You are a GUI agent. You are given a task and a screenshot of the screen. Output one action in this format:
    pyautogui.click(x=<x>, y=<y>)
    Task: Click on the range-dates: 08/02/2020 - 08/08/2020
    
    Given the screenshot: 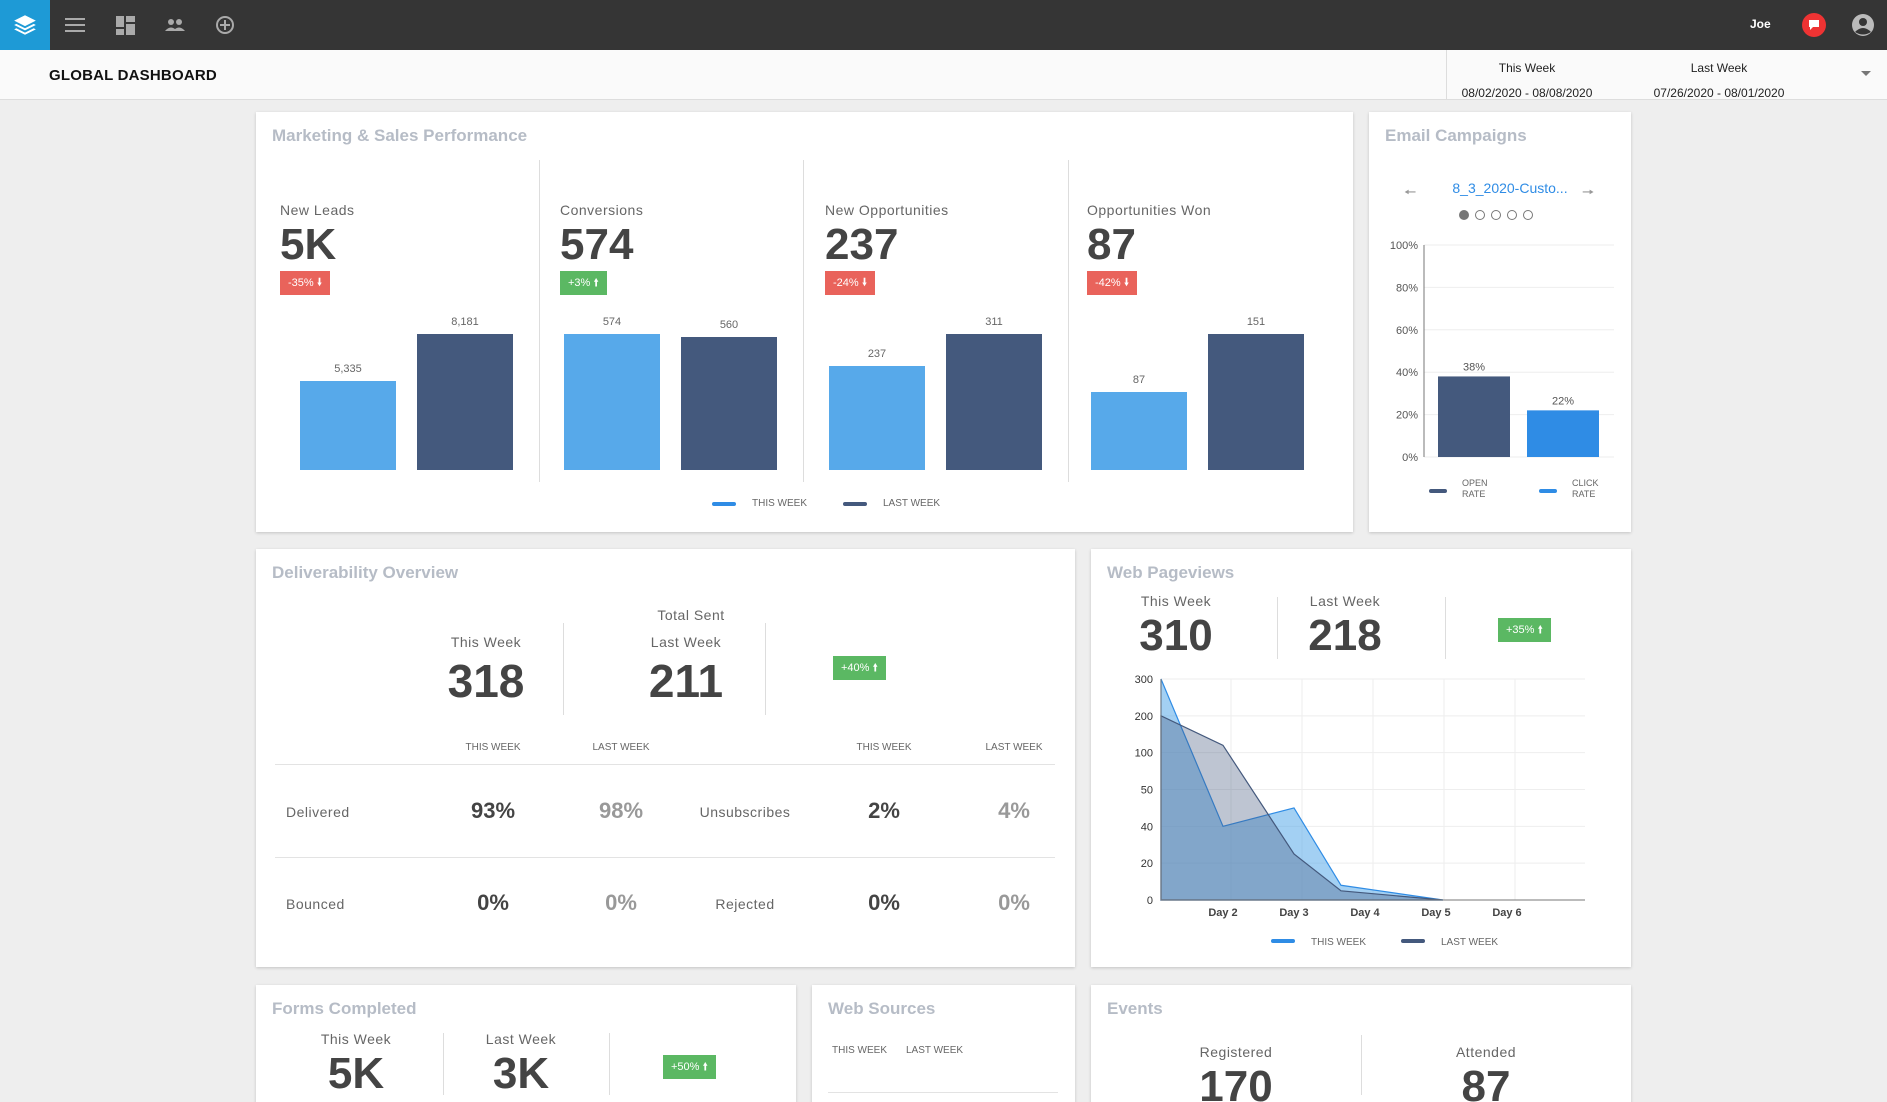 What is the action you would take?
    pyautogui.click(x=1527, y=93)
    